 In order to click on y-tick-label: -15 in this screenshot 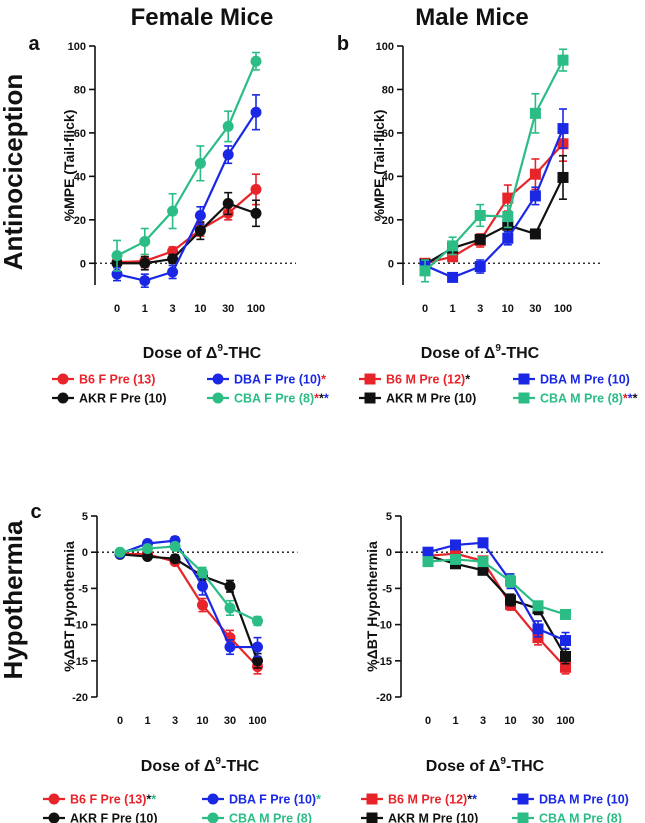, I will do `click(384, 662)`.